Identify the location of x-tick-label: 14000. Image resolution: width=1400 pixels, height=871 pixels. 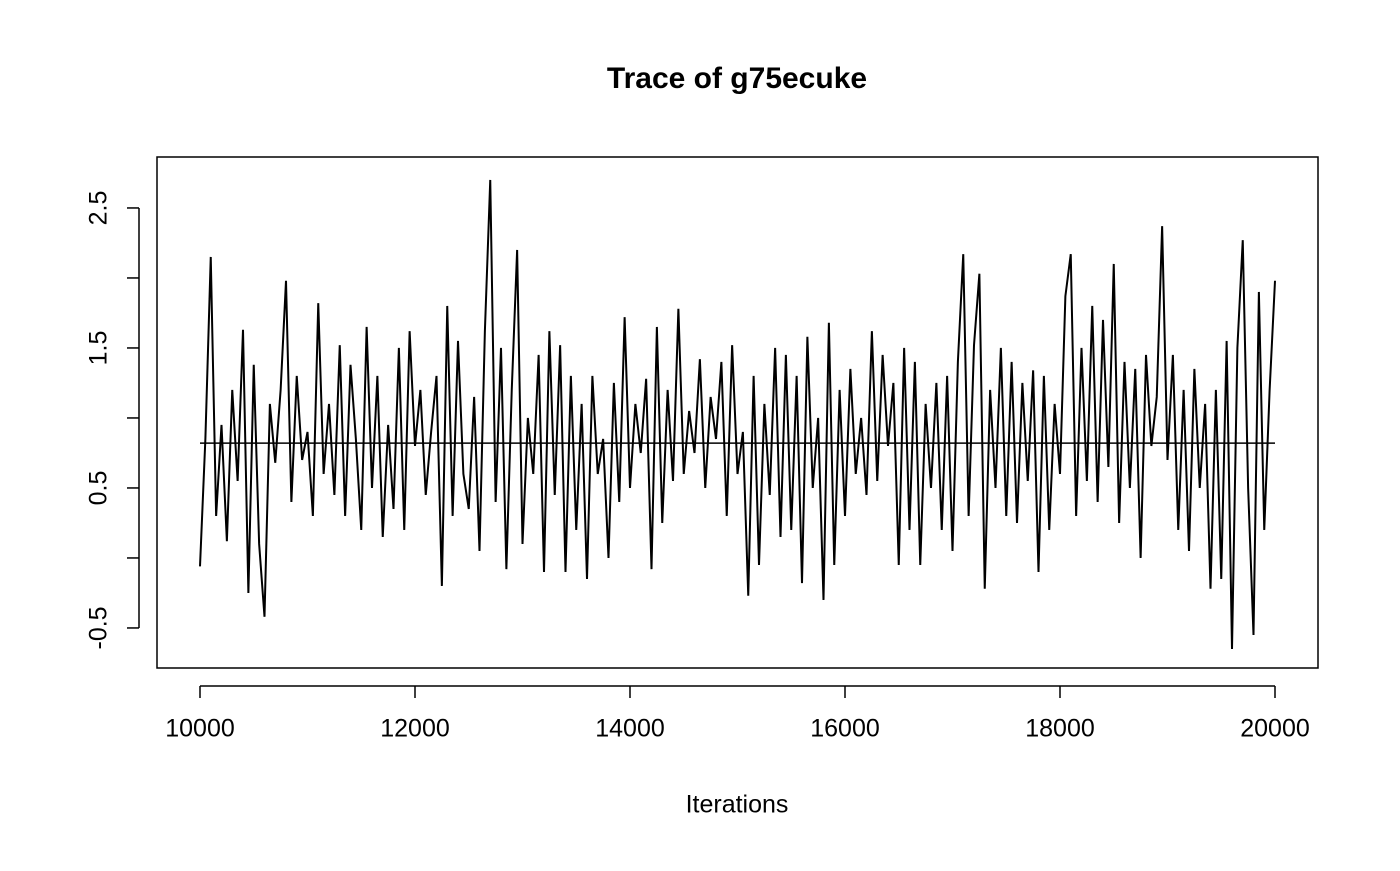
(630, 729).